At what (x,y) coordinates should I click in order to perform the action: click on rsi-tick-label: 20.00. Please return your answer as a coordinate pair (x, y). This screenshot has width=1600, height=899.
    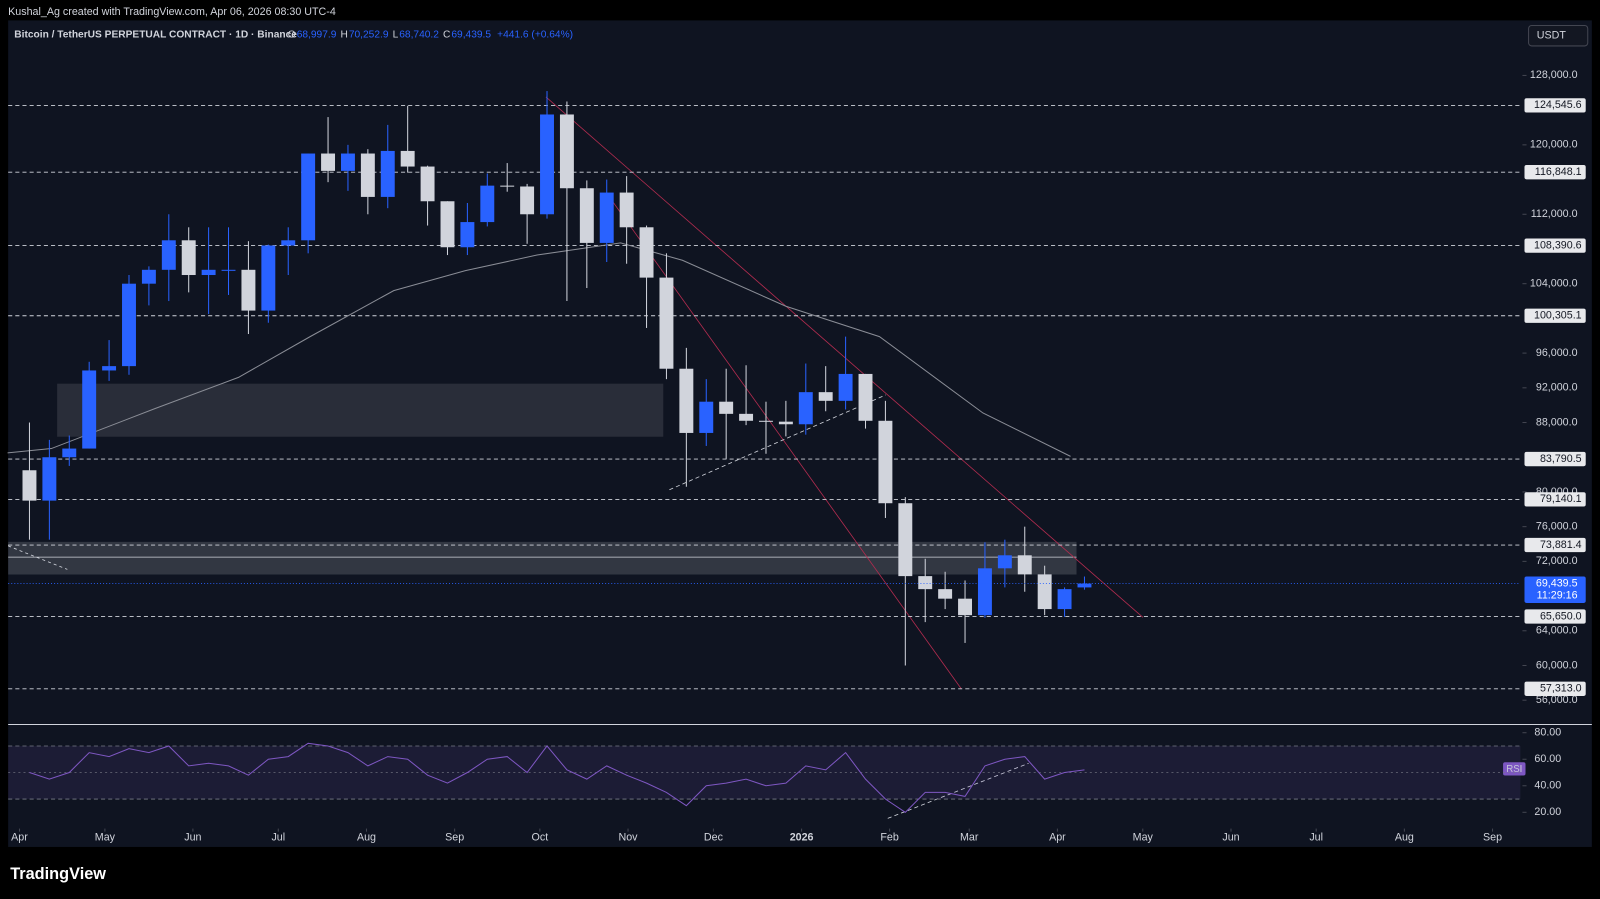
    Looking at the image, I should click on (1547, 812).